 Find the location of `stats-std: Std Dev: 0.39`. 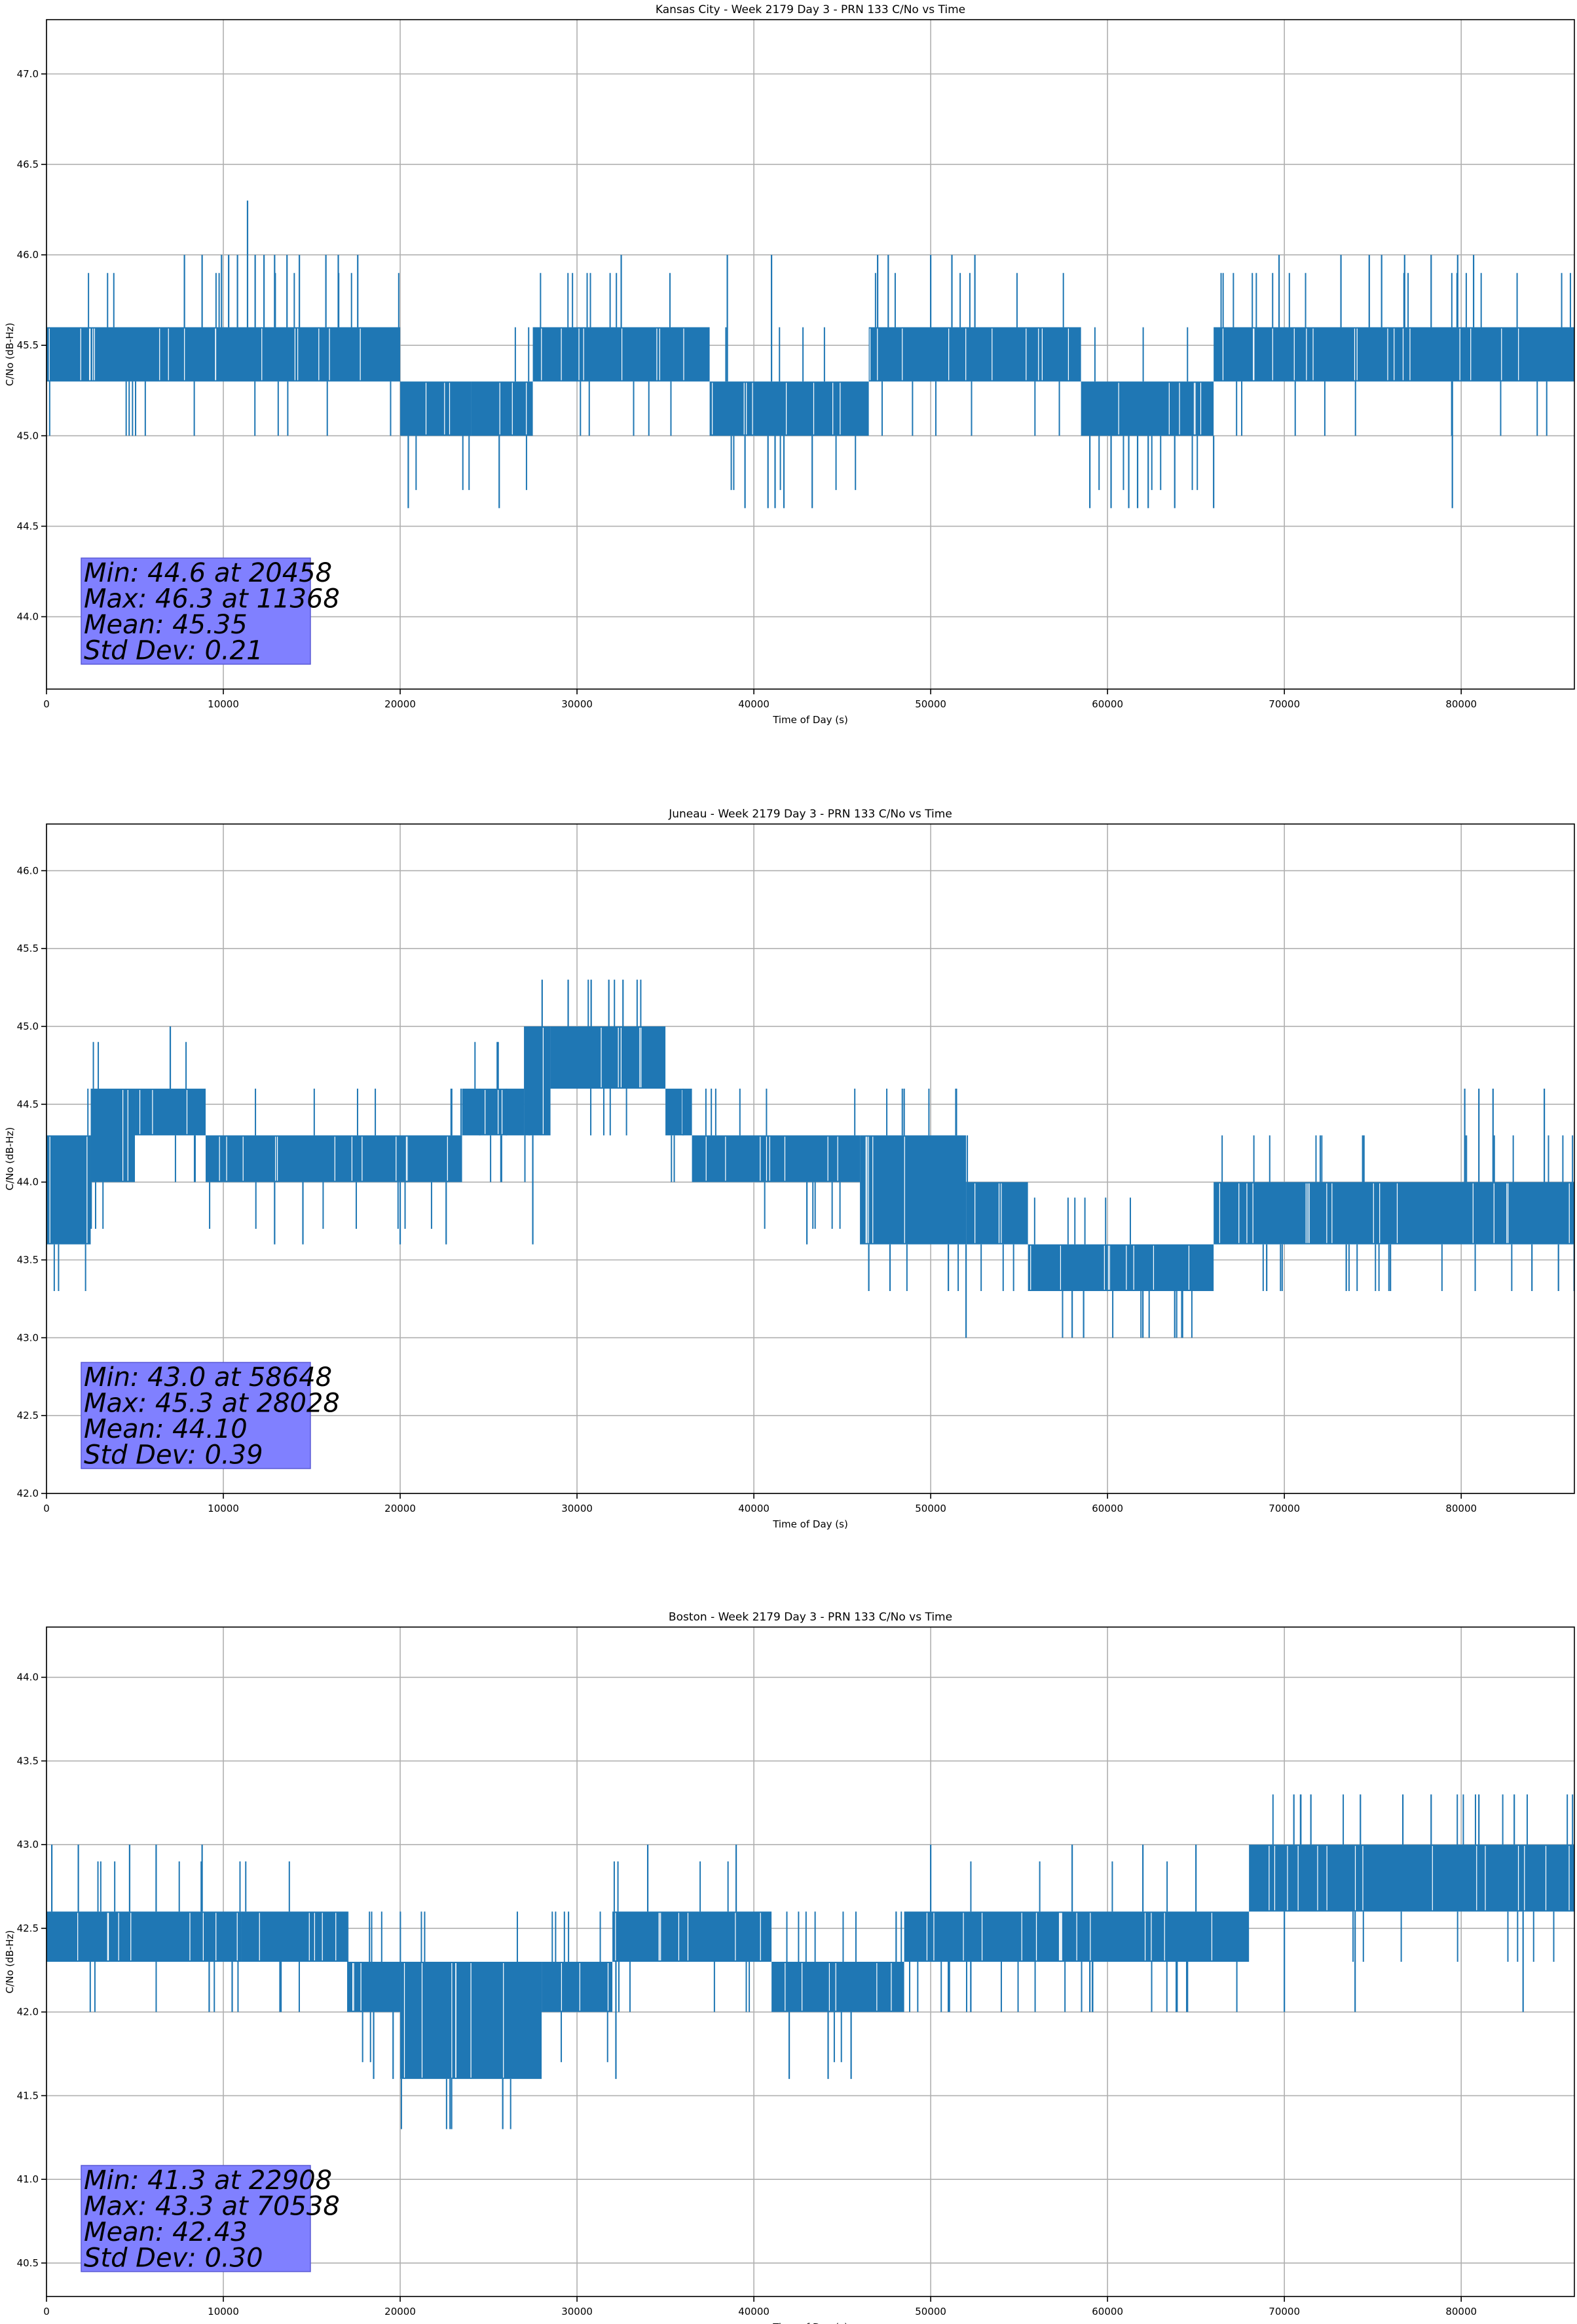

stats-std: Std Dev: 0.39 is located at coordinates (173, 1455).